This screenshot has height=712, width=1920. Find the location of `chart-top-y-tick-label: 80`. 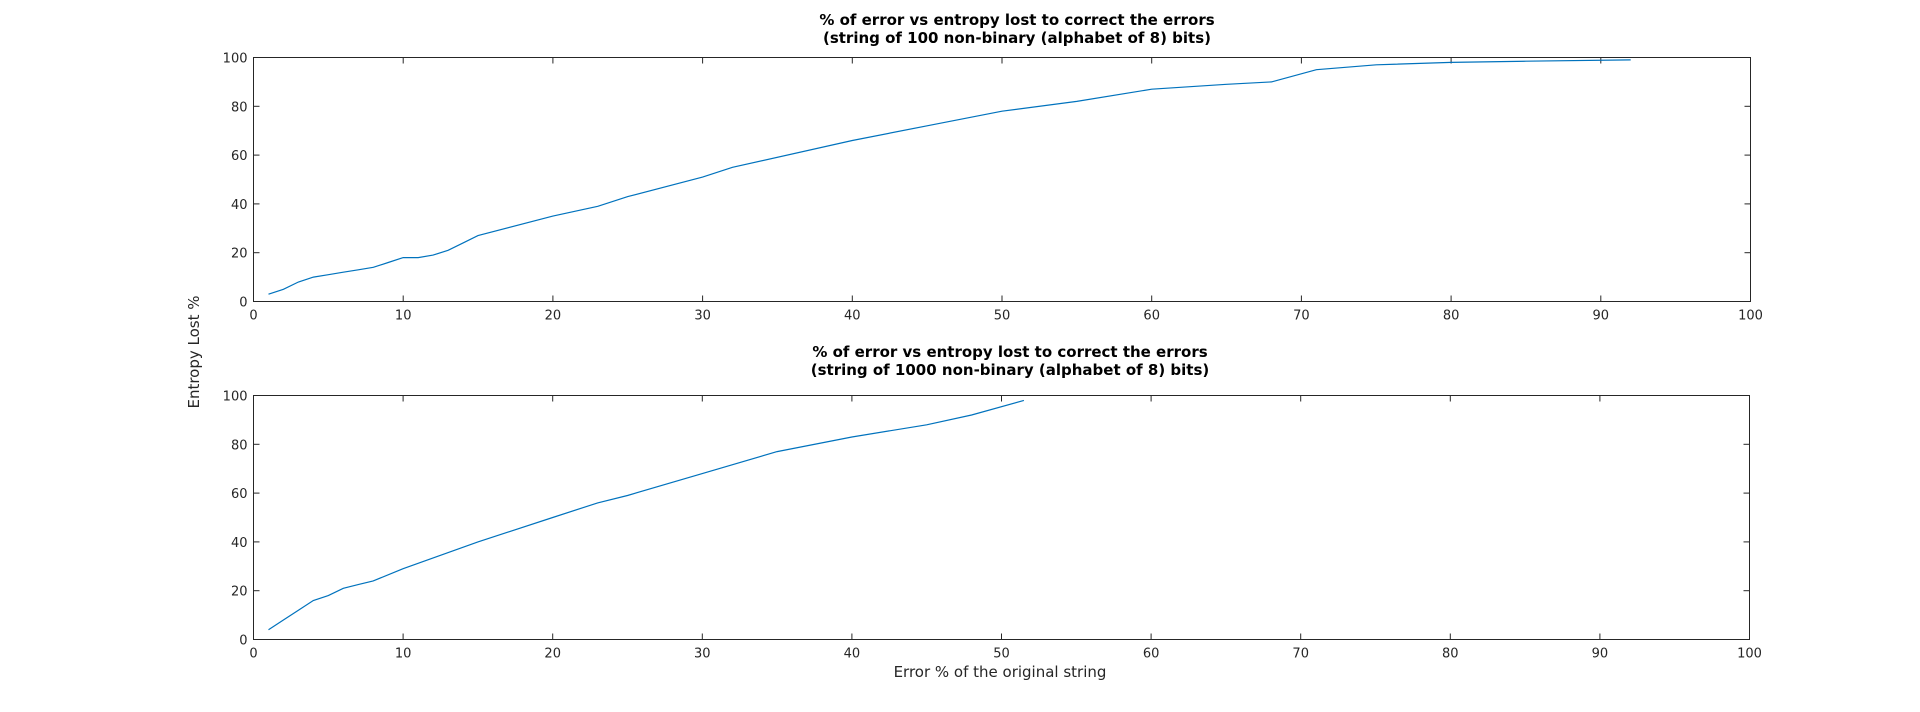

chart-top-y-tick-label: 80 is located at coordinates (239, 107).